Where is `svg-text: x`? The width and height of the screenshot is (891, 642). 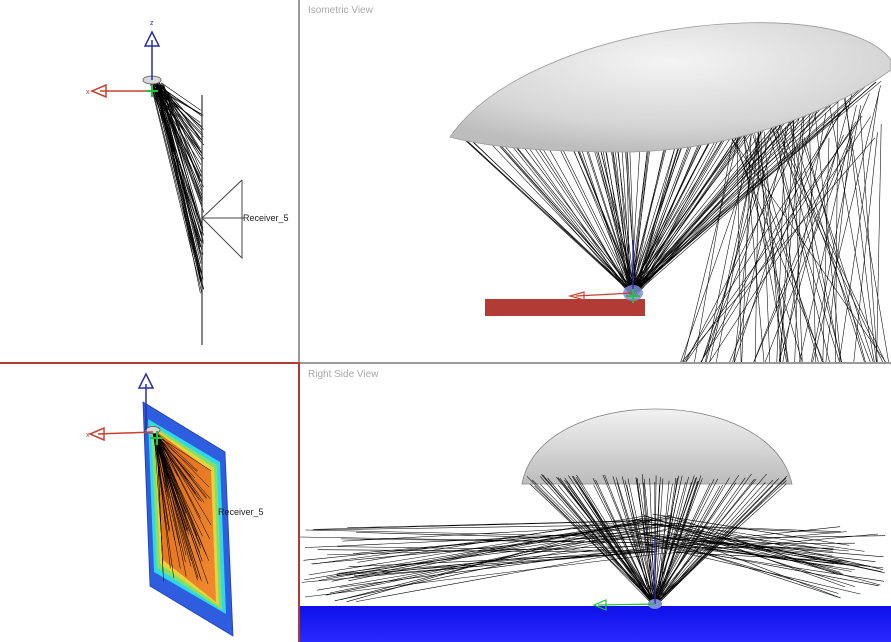
svg-text: x is located at coordinates (88, 92).